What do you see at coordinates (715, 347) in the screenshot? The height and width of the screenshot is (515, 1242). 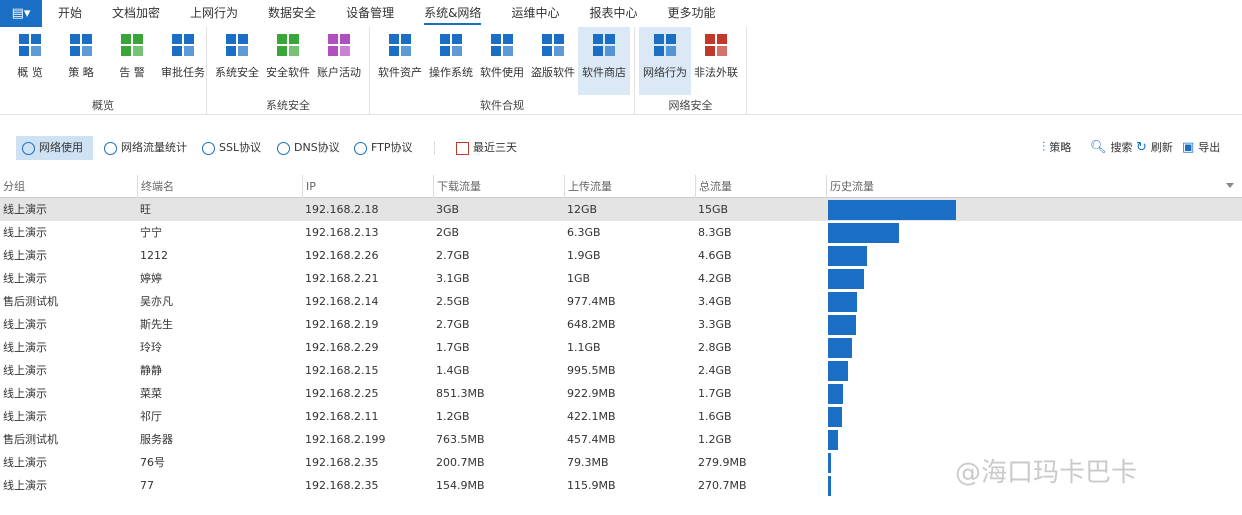 I see `cell-total: 2.8GB` at bounding box center [715, 347].